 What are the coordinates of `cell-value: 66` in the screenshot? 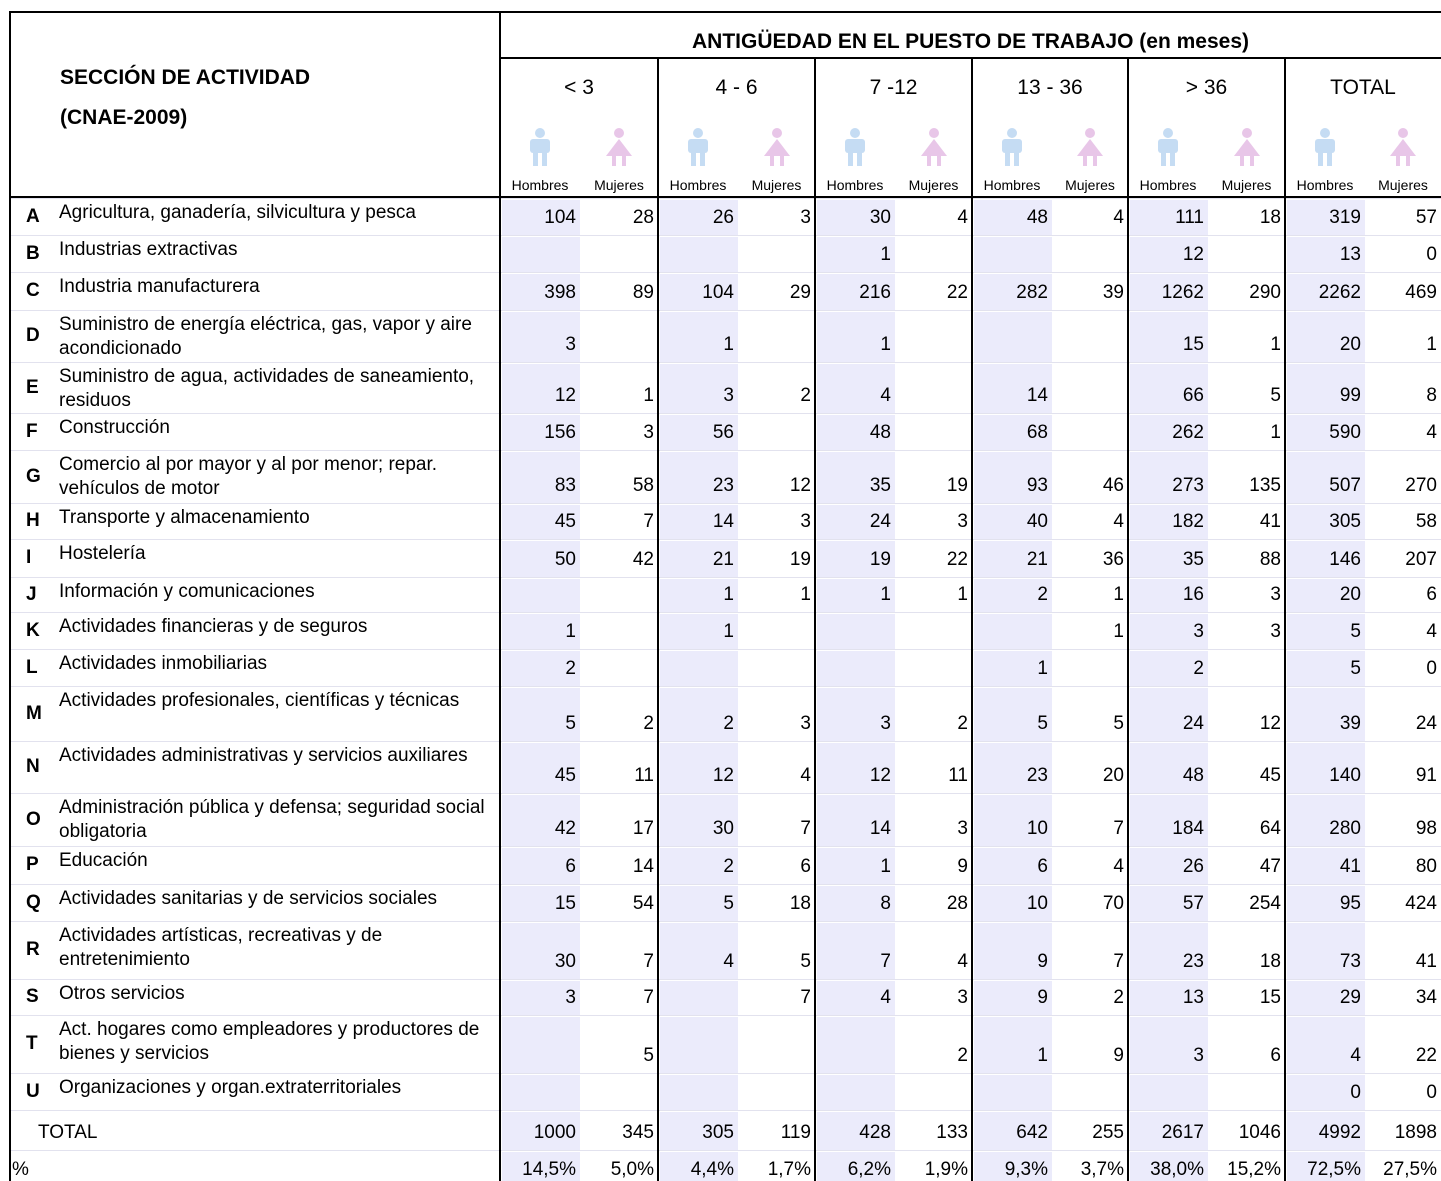 It's located at (1193, 395).